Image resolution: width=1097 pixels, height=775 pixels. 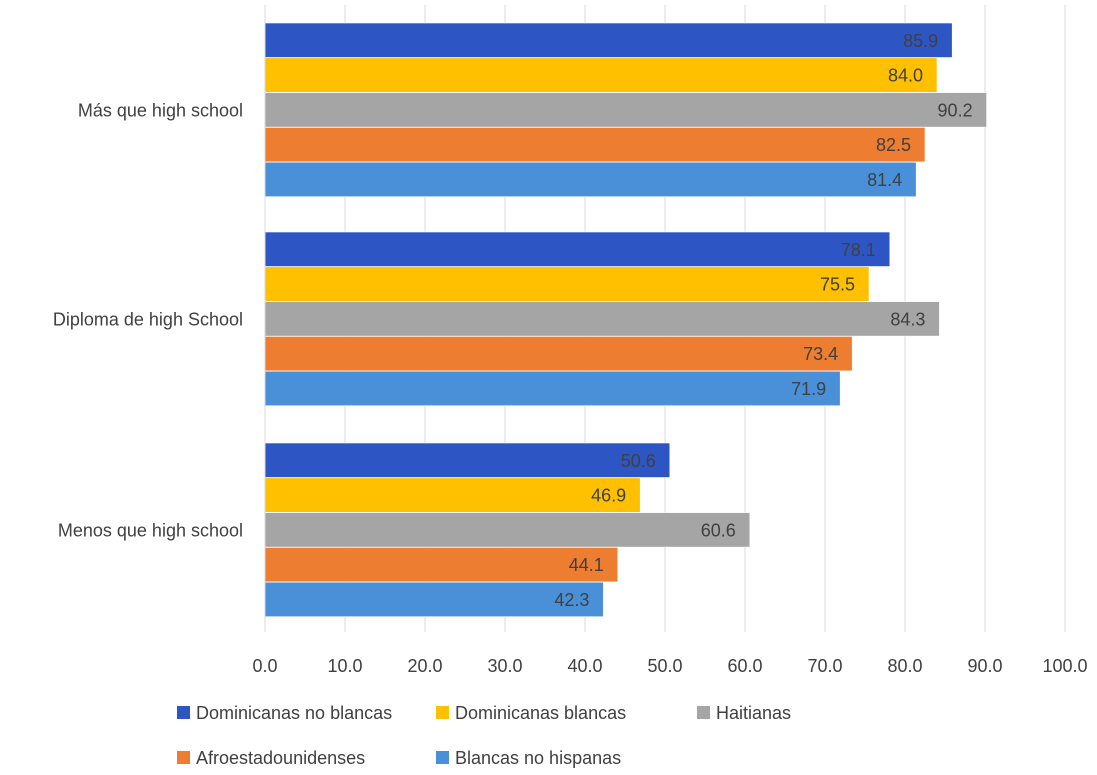 What do you see at coordinates (441, 565) in the screenshot?
I see `bar-afroestadounidenses-menos-que-high-school` at bounding box center [441, 565].